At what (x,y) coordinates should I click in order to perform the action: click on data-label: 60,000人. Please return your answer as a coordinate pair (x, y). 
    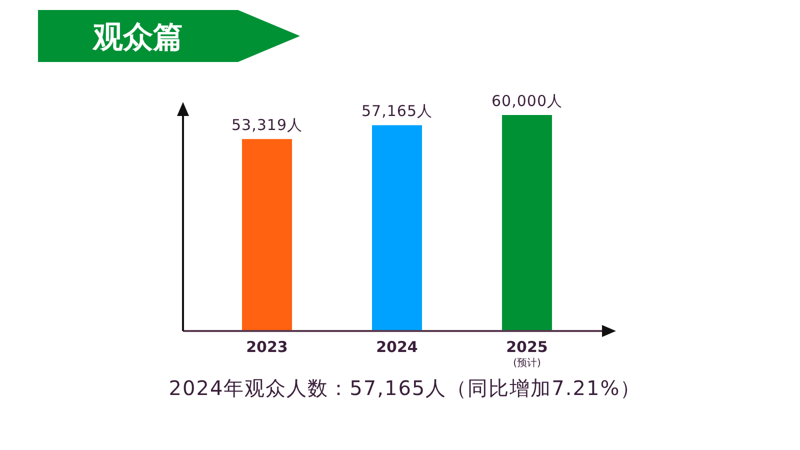
    Looking at the image, I should click on (527, 101).